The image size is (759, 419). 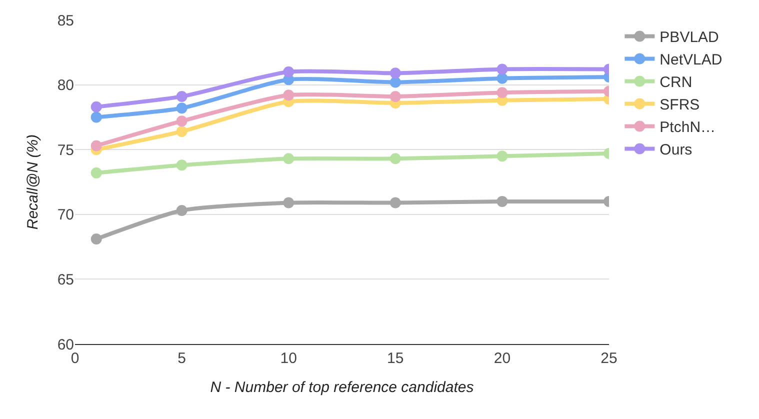 What do you see at coordinates (182, 358) in the screenshot?
I see `x-tick-label: 5` at bounding box center [182, 358].